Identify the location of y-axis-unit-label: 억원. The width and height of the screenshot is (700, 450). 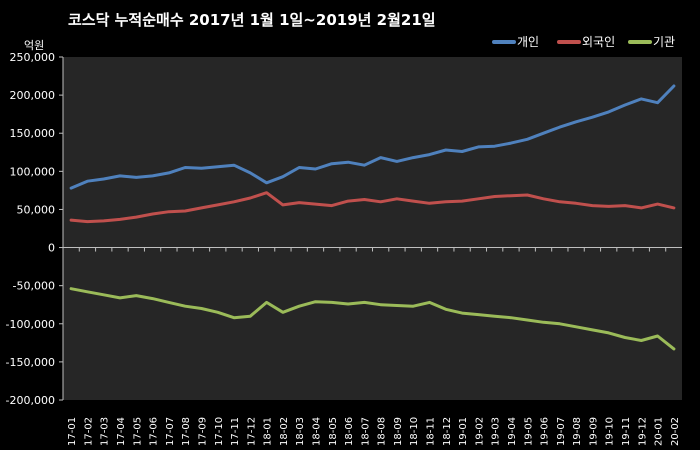
(34, 45).